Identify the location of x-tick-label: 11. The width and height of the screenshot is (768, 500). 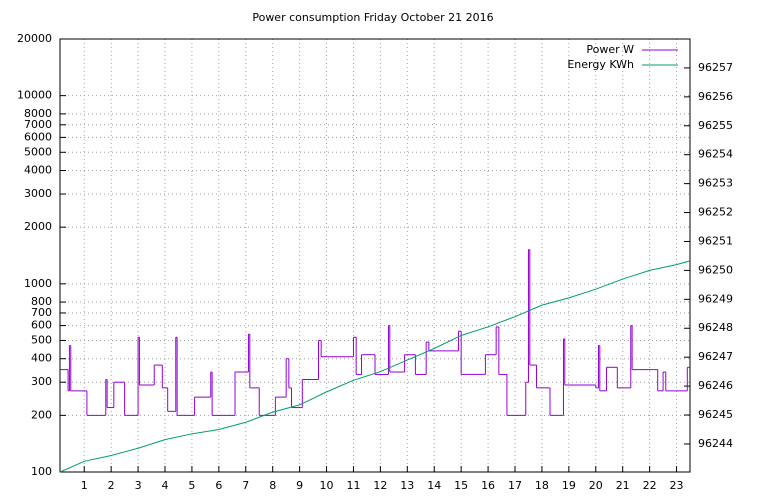
(353, 485).